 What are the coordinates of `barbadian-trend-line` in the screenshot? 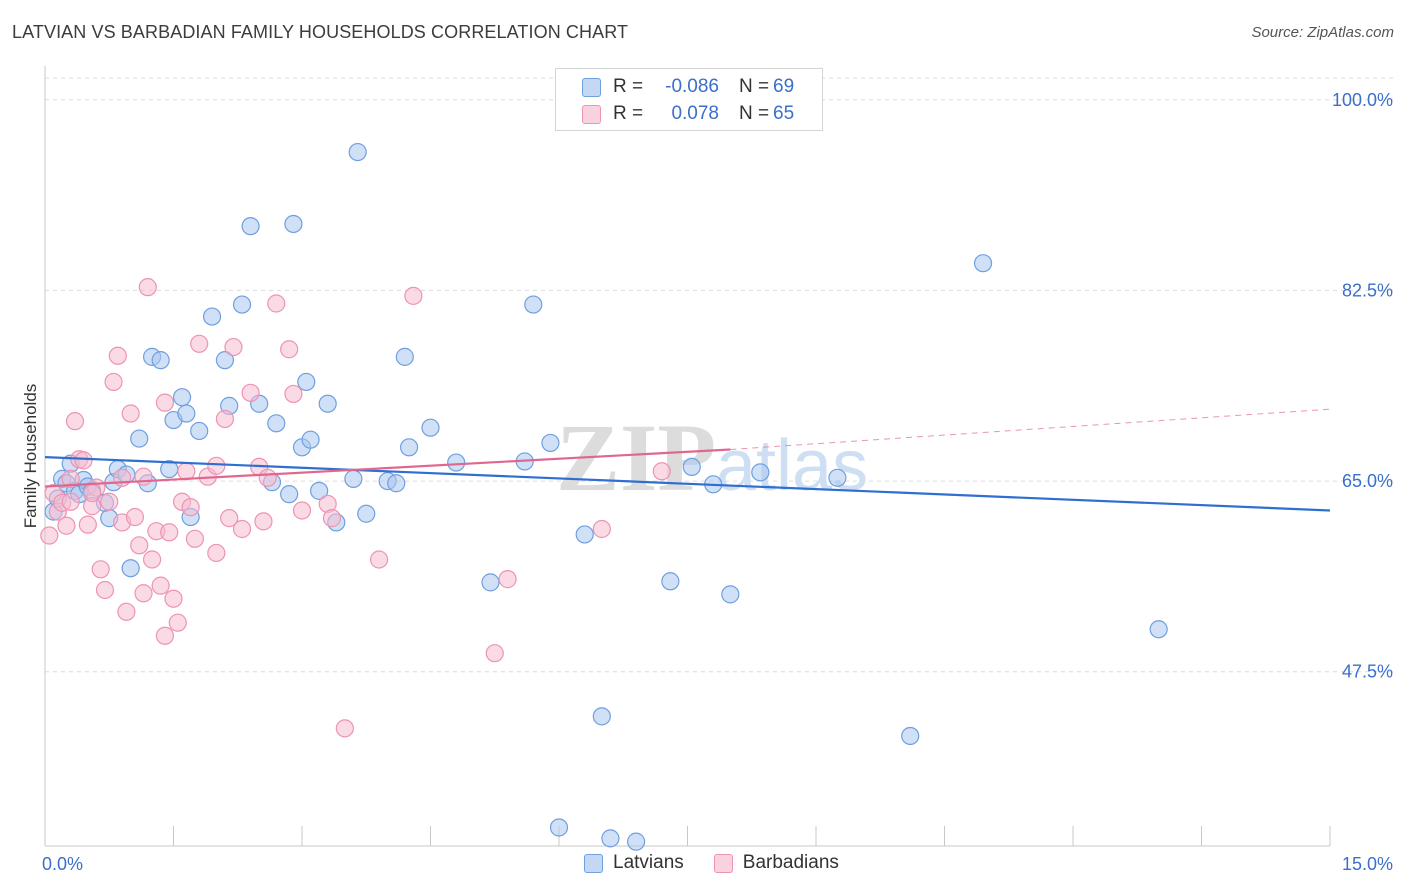 It's located at (387, 468).